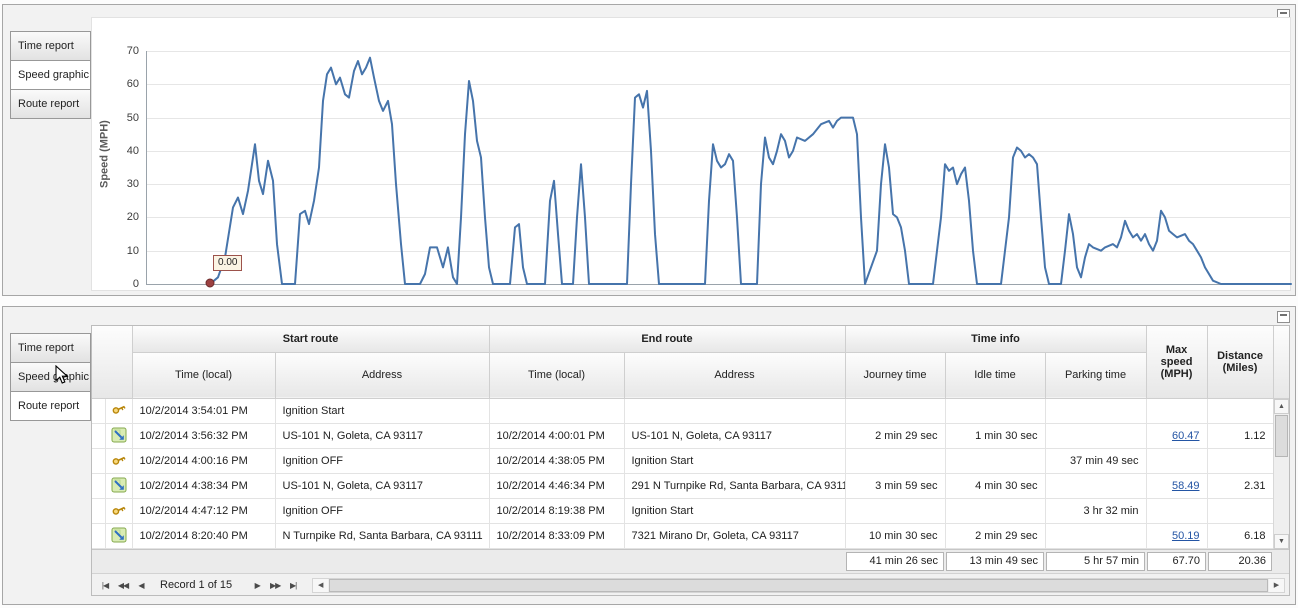 The image size is (1298, 608). I want to click on max-speed-link: 50.19, so click(1185, 536).